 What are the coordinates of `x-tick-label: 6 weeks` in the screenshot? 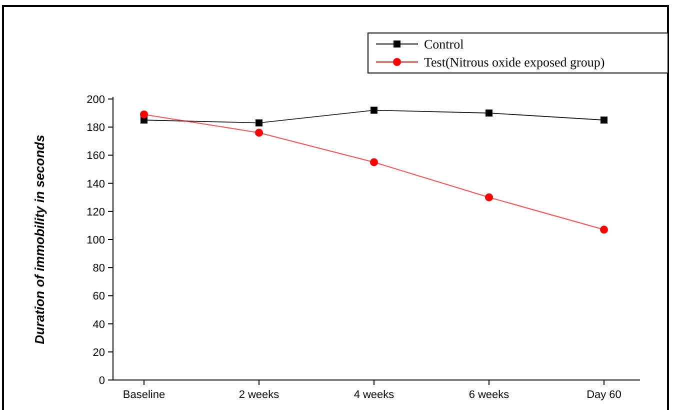 It's located at (489, 395).